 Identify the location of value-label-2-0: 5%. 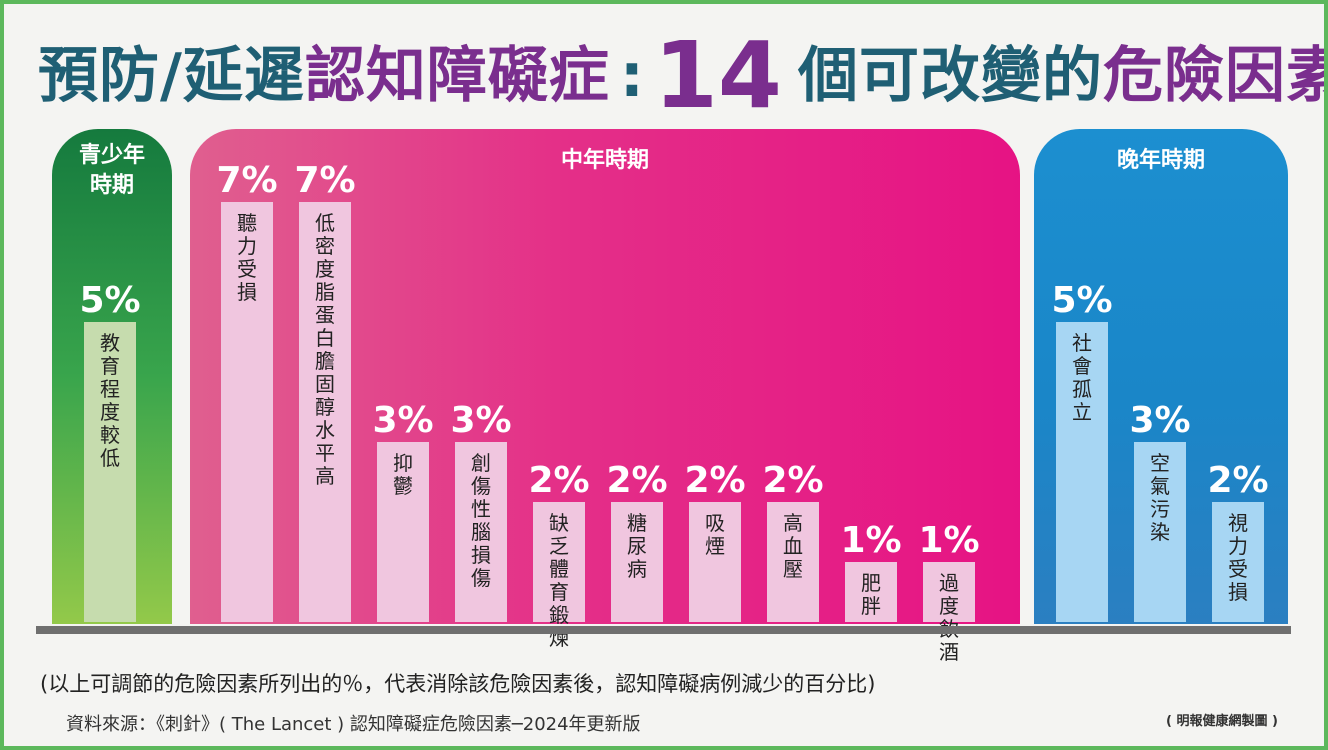
(1081, 300).